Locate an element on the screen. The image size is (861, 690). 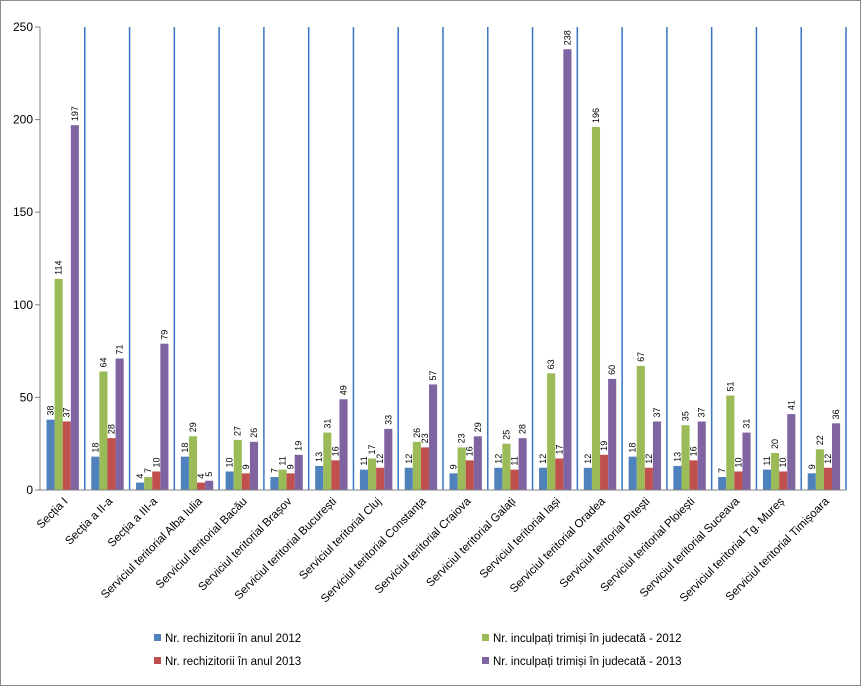
data-label: 17 is located at coordinates (372, 450).